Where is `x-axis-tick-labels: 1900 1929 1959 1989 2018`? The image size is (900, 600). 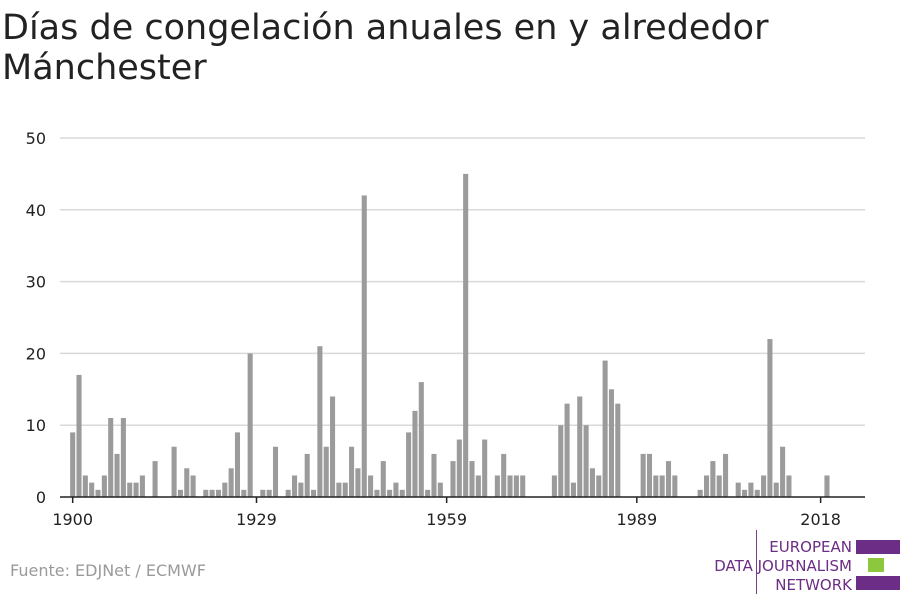 x-axis-tick-labels: 1900 1929 1959 1989 2018 is located at coordinates (446, 513).